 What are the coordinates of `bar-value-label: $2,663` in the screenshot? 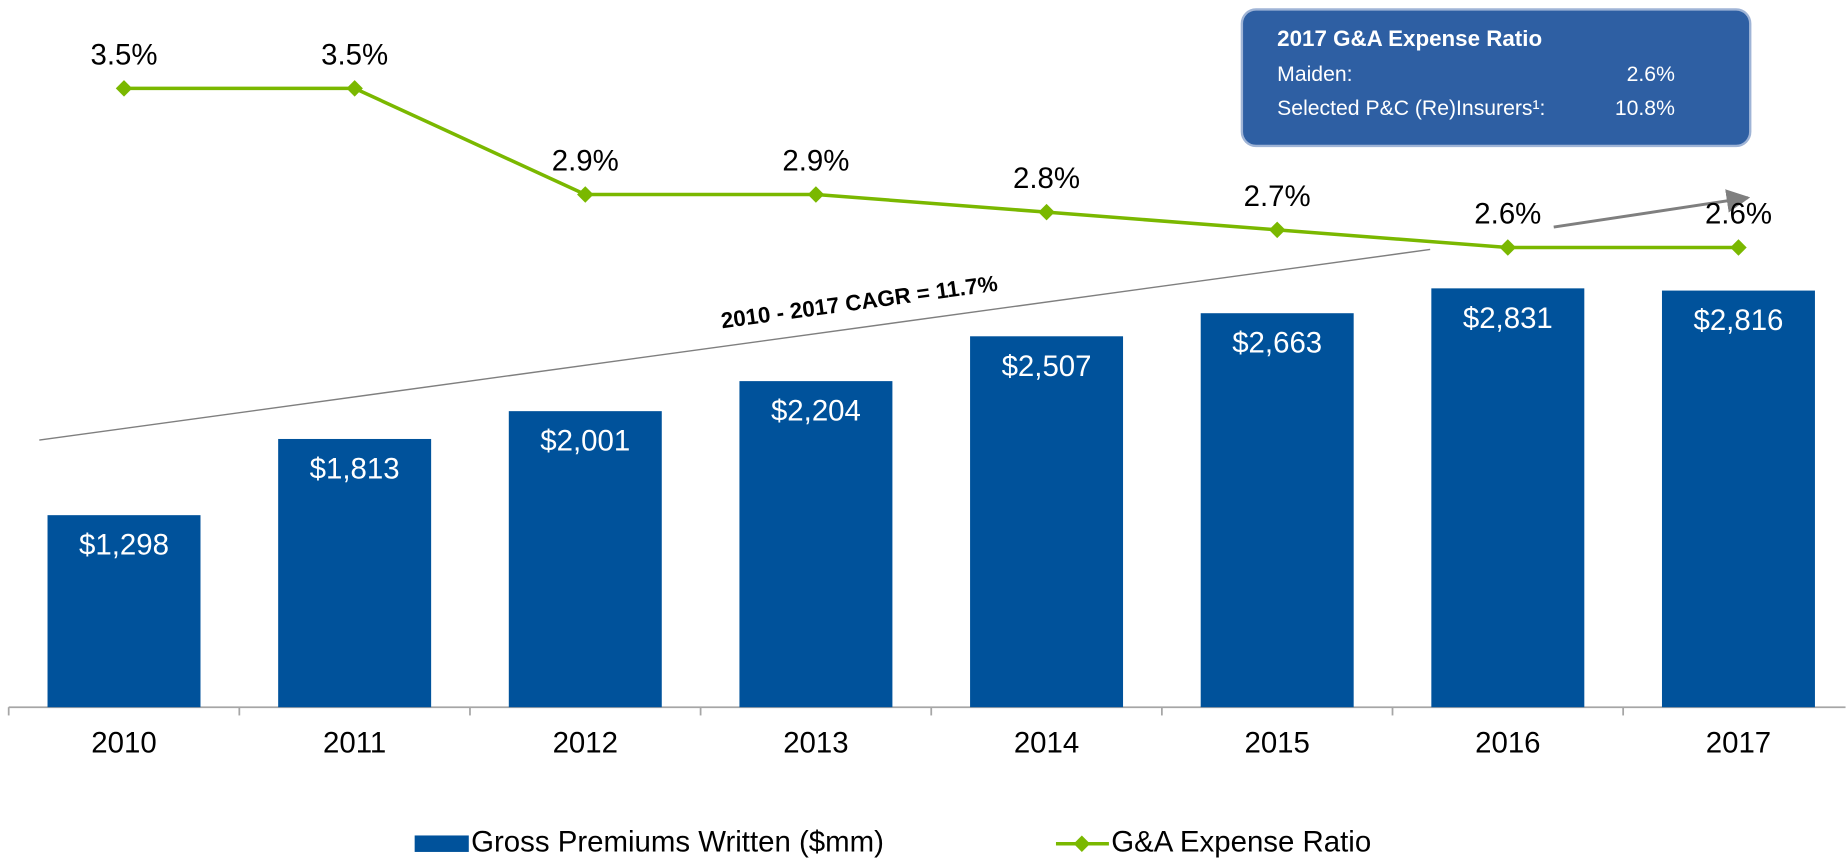 It's located at (1277, 343).